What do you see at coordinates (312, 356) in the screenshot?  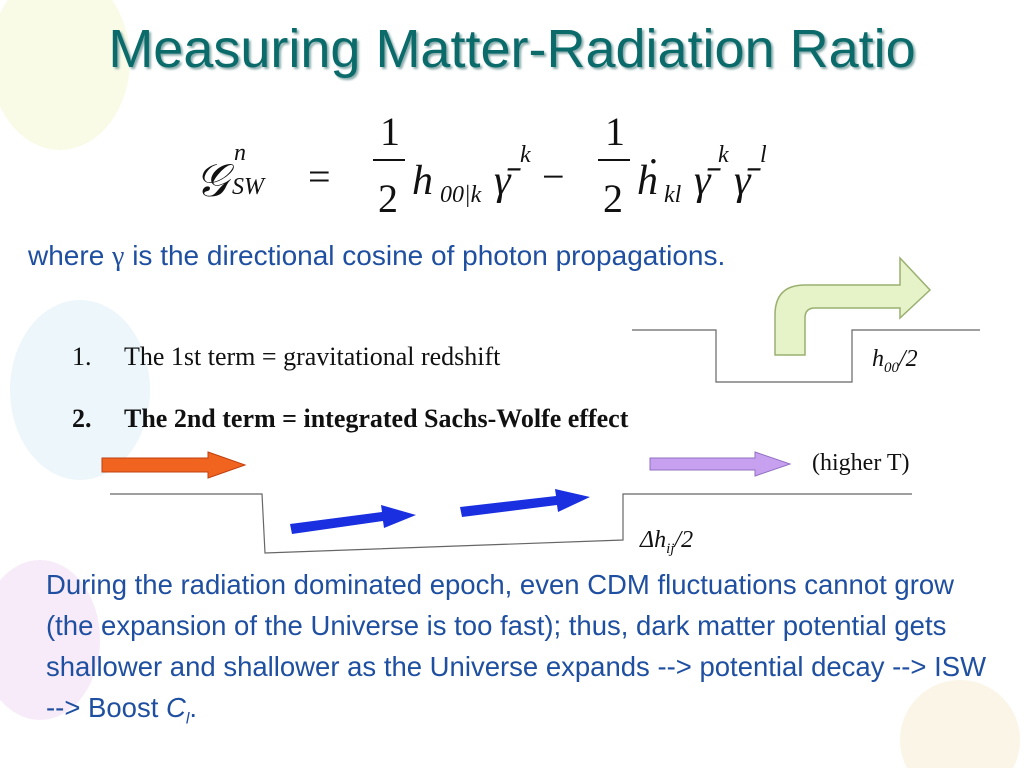 I see `list-item: The 1st term = gravitational redshift` at bounding box center [312, 356].